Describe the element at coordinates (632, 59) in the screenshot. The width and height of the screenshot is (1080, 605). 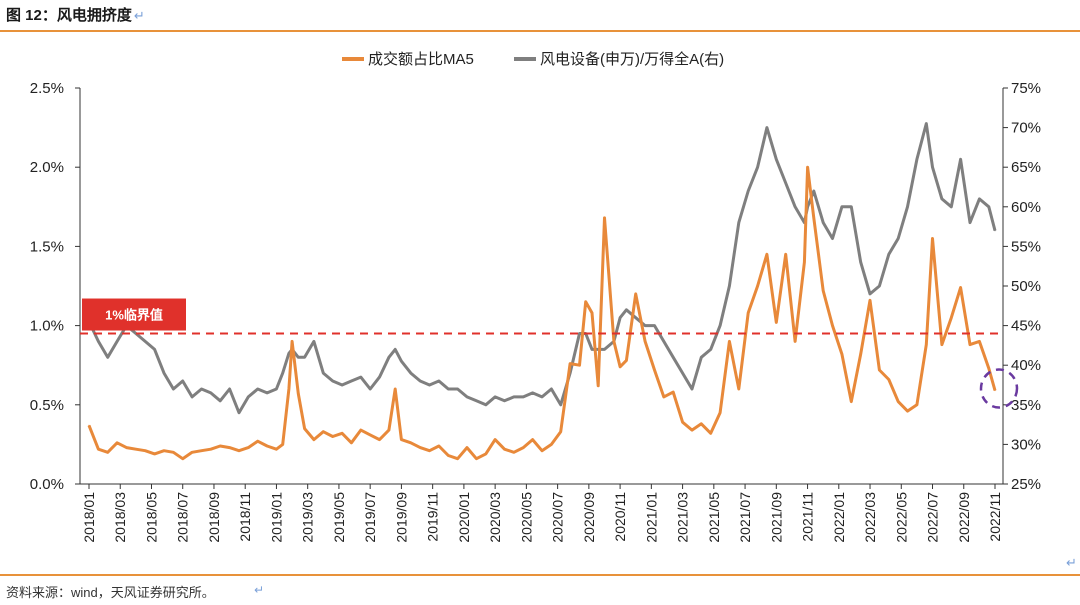
I see `legend-label-ratio: 风电设备(申万)/万得全A(右)` at that location.